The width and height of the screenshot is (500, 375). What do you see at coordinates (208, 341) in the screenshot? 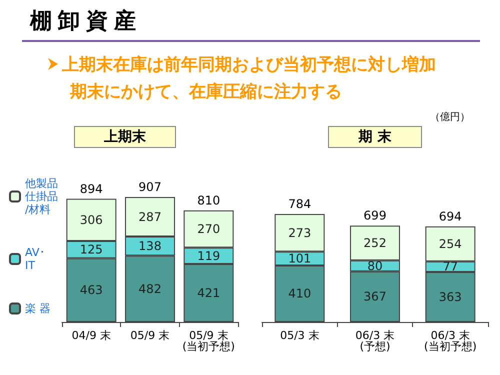
I see `x-tick-label: 05/9 末 (当初予想)` at bounding box center [208, 341].